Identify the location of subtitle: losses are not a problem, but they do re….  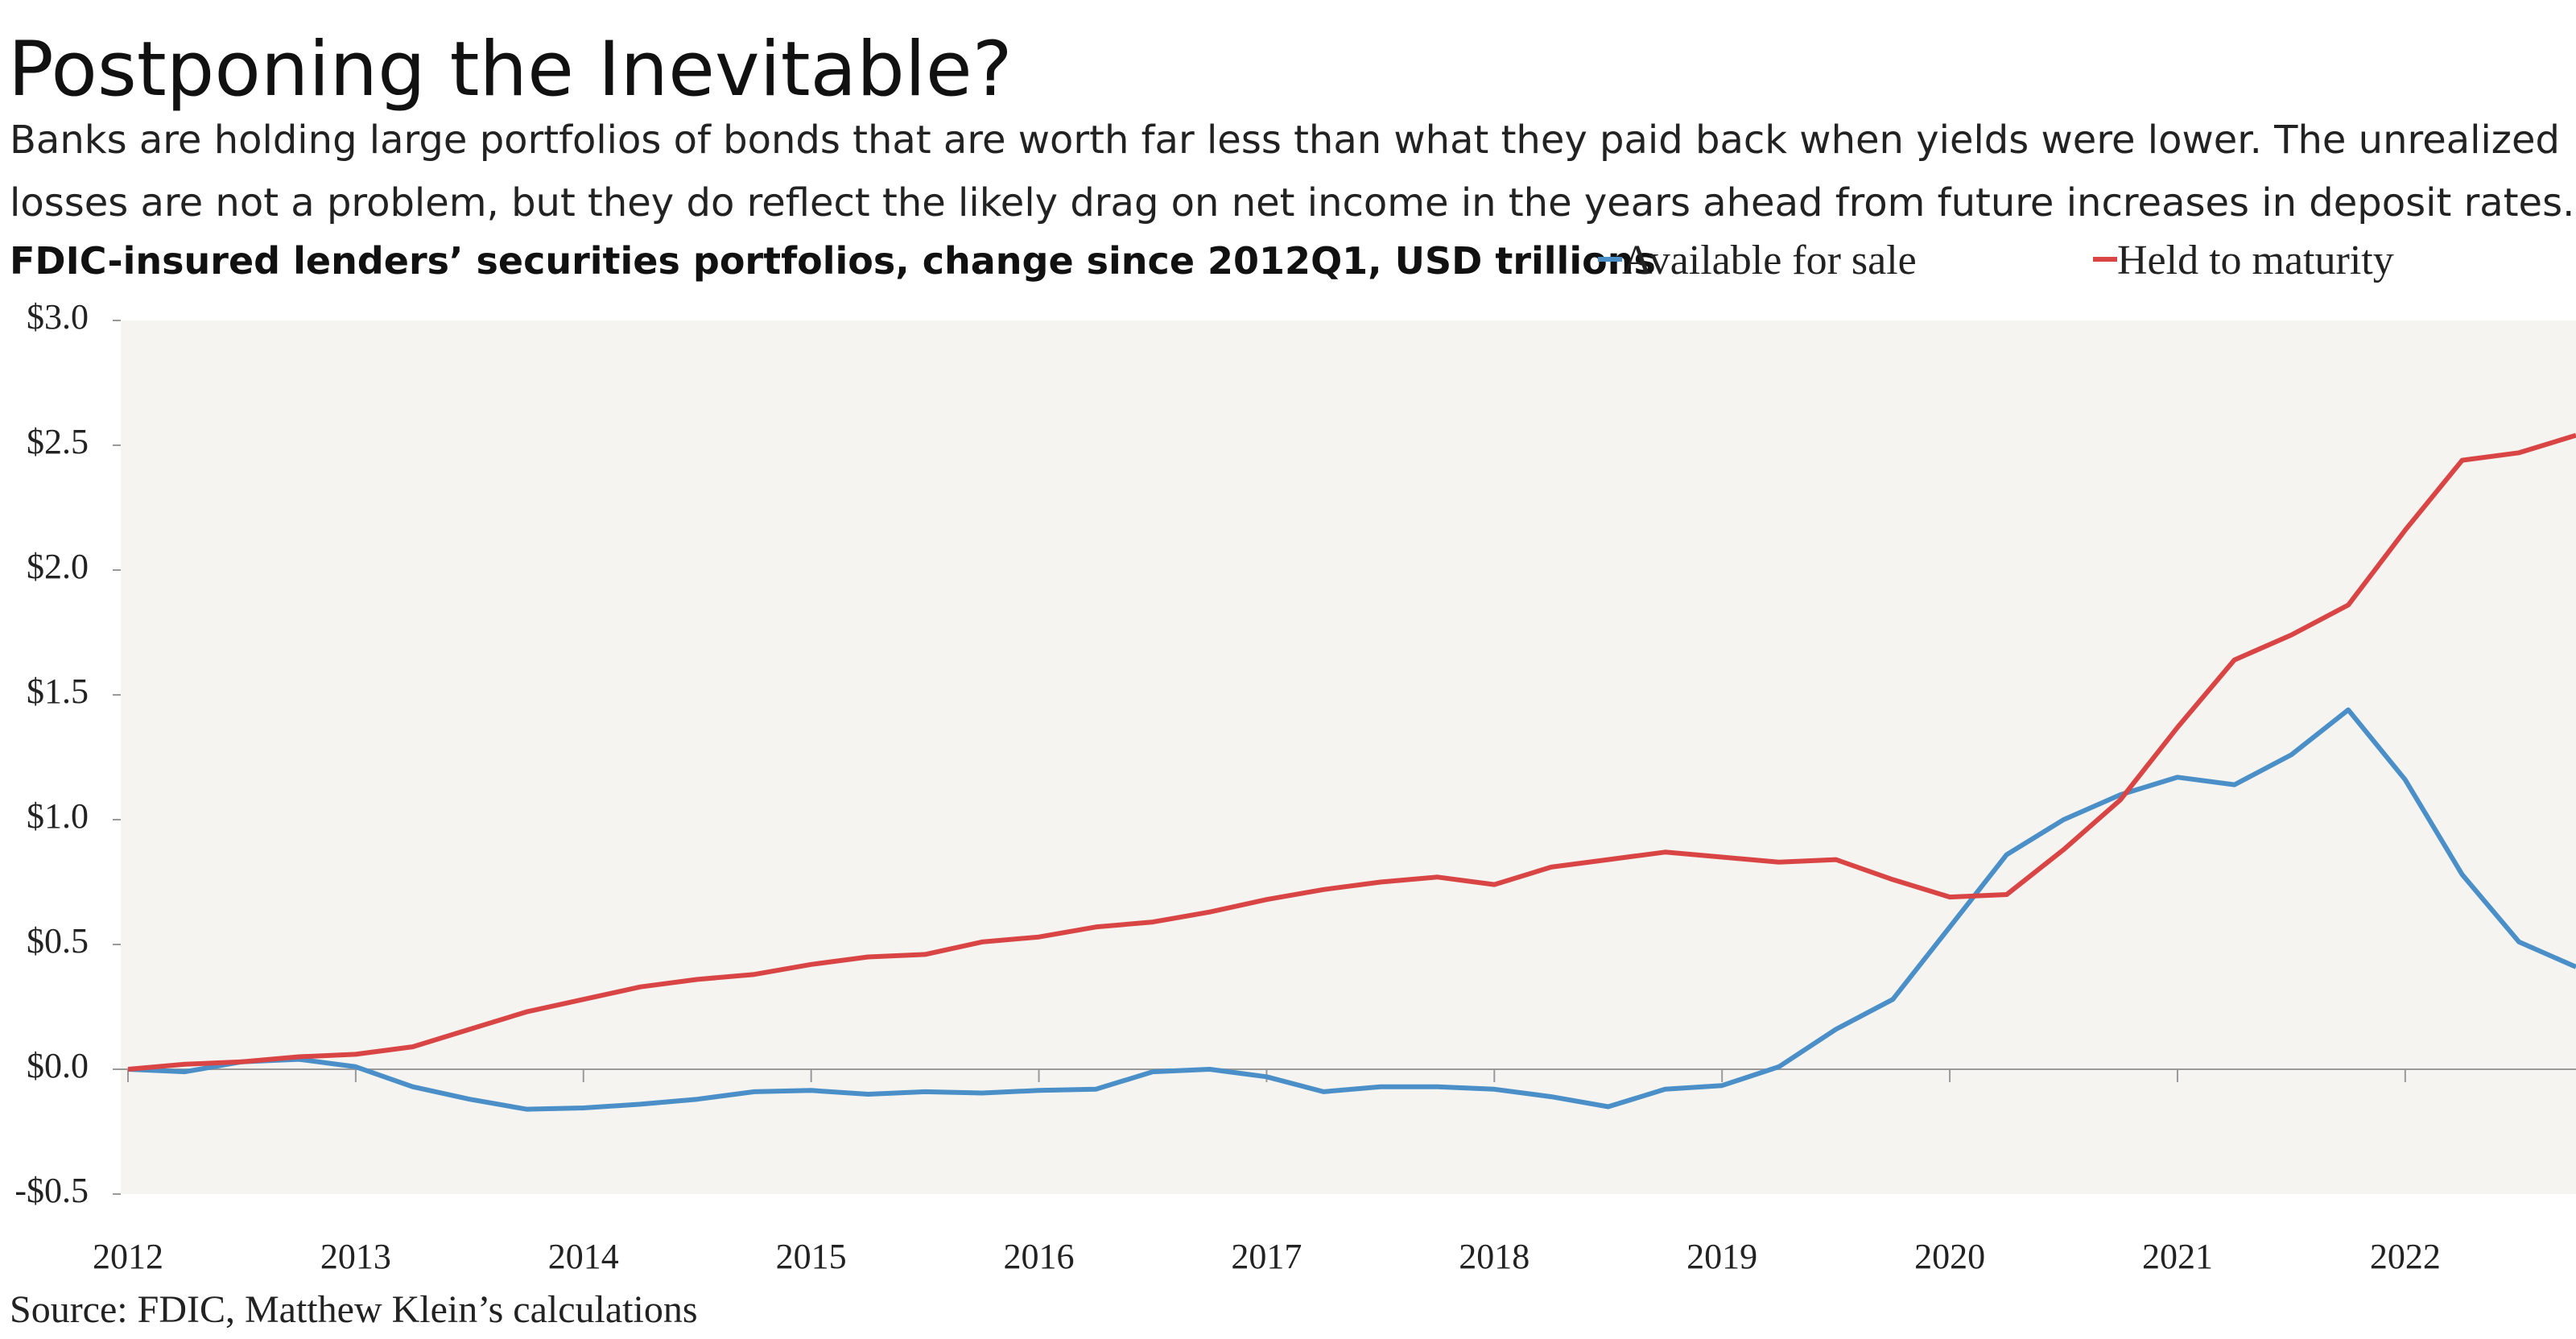
(1292, 203).